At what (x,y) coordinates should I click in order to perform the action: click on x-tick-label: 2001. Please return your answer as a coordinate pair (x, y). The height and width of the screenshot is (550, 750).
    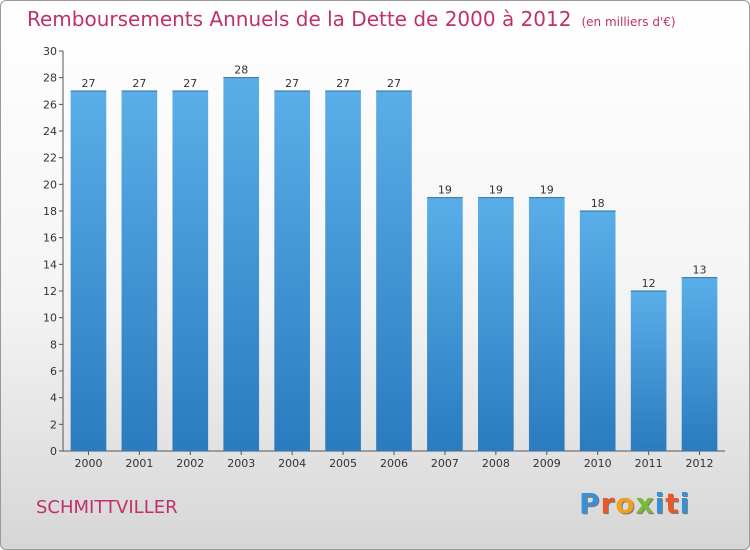
    Looking at the image, I should click on (139, 463).